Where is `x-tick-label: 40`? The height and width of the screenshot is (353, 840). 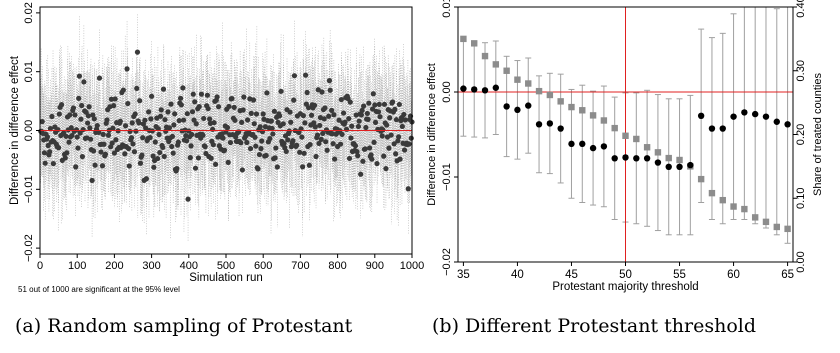 x-tick-label: 40 is located at coordinates (517, 275).